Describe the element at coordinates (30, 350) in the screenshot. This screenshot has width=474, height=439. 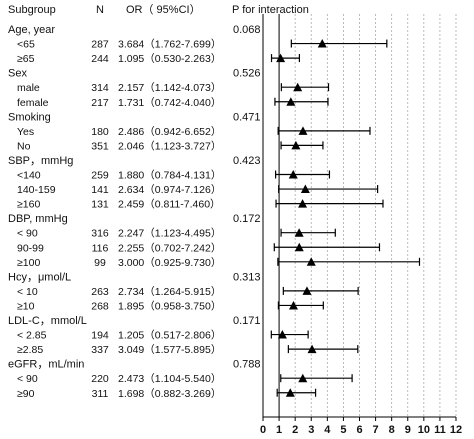
I see `row-label: ≥2.85` at that location.